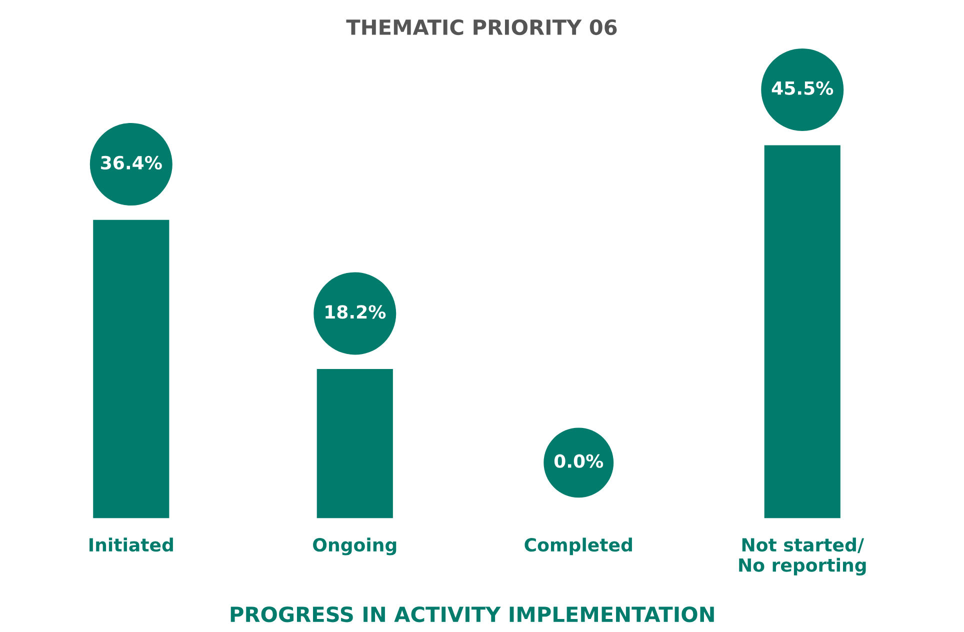  Describe the element at coordinates (579, 461) in the screenshot. I see `data-label: 0.0%` at that location.